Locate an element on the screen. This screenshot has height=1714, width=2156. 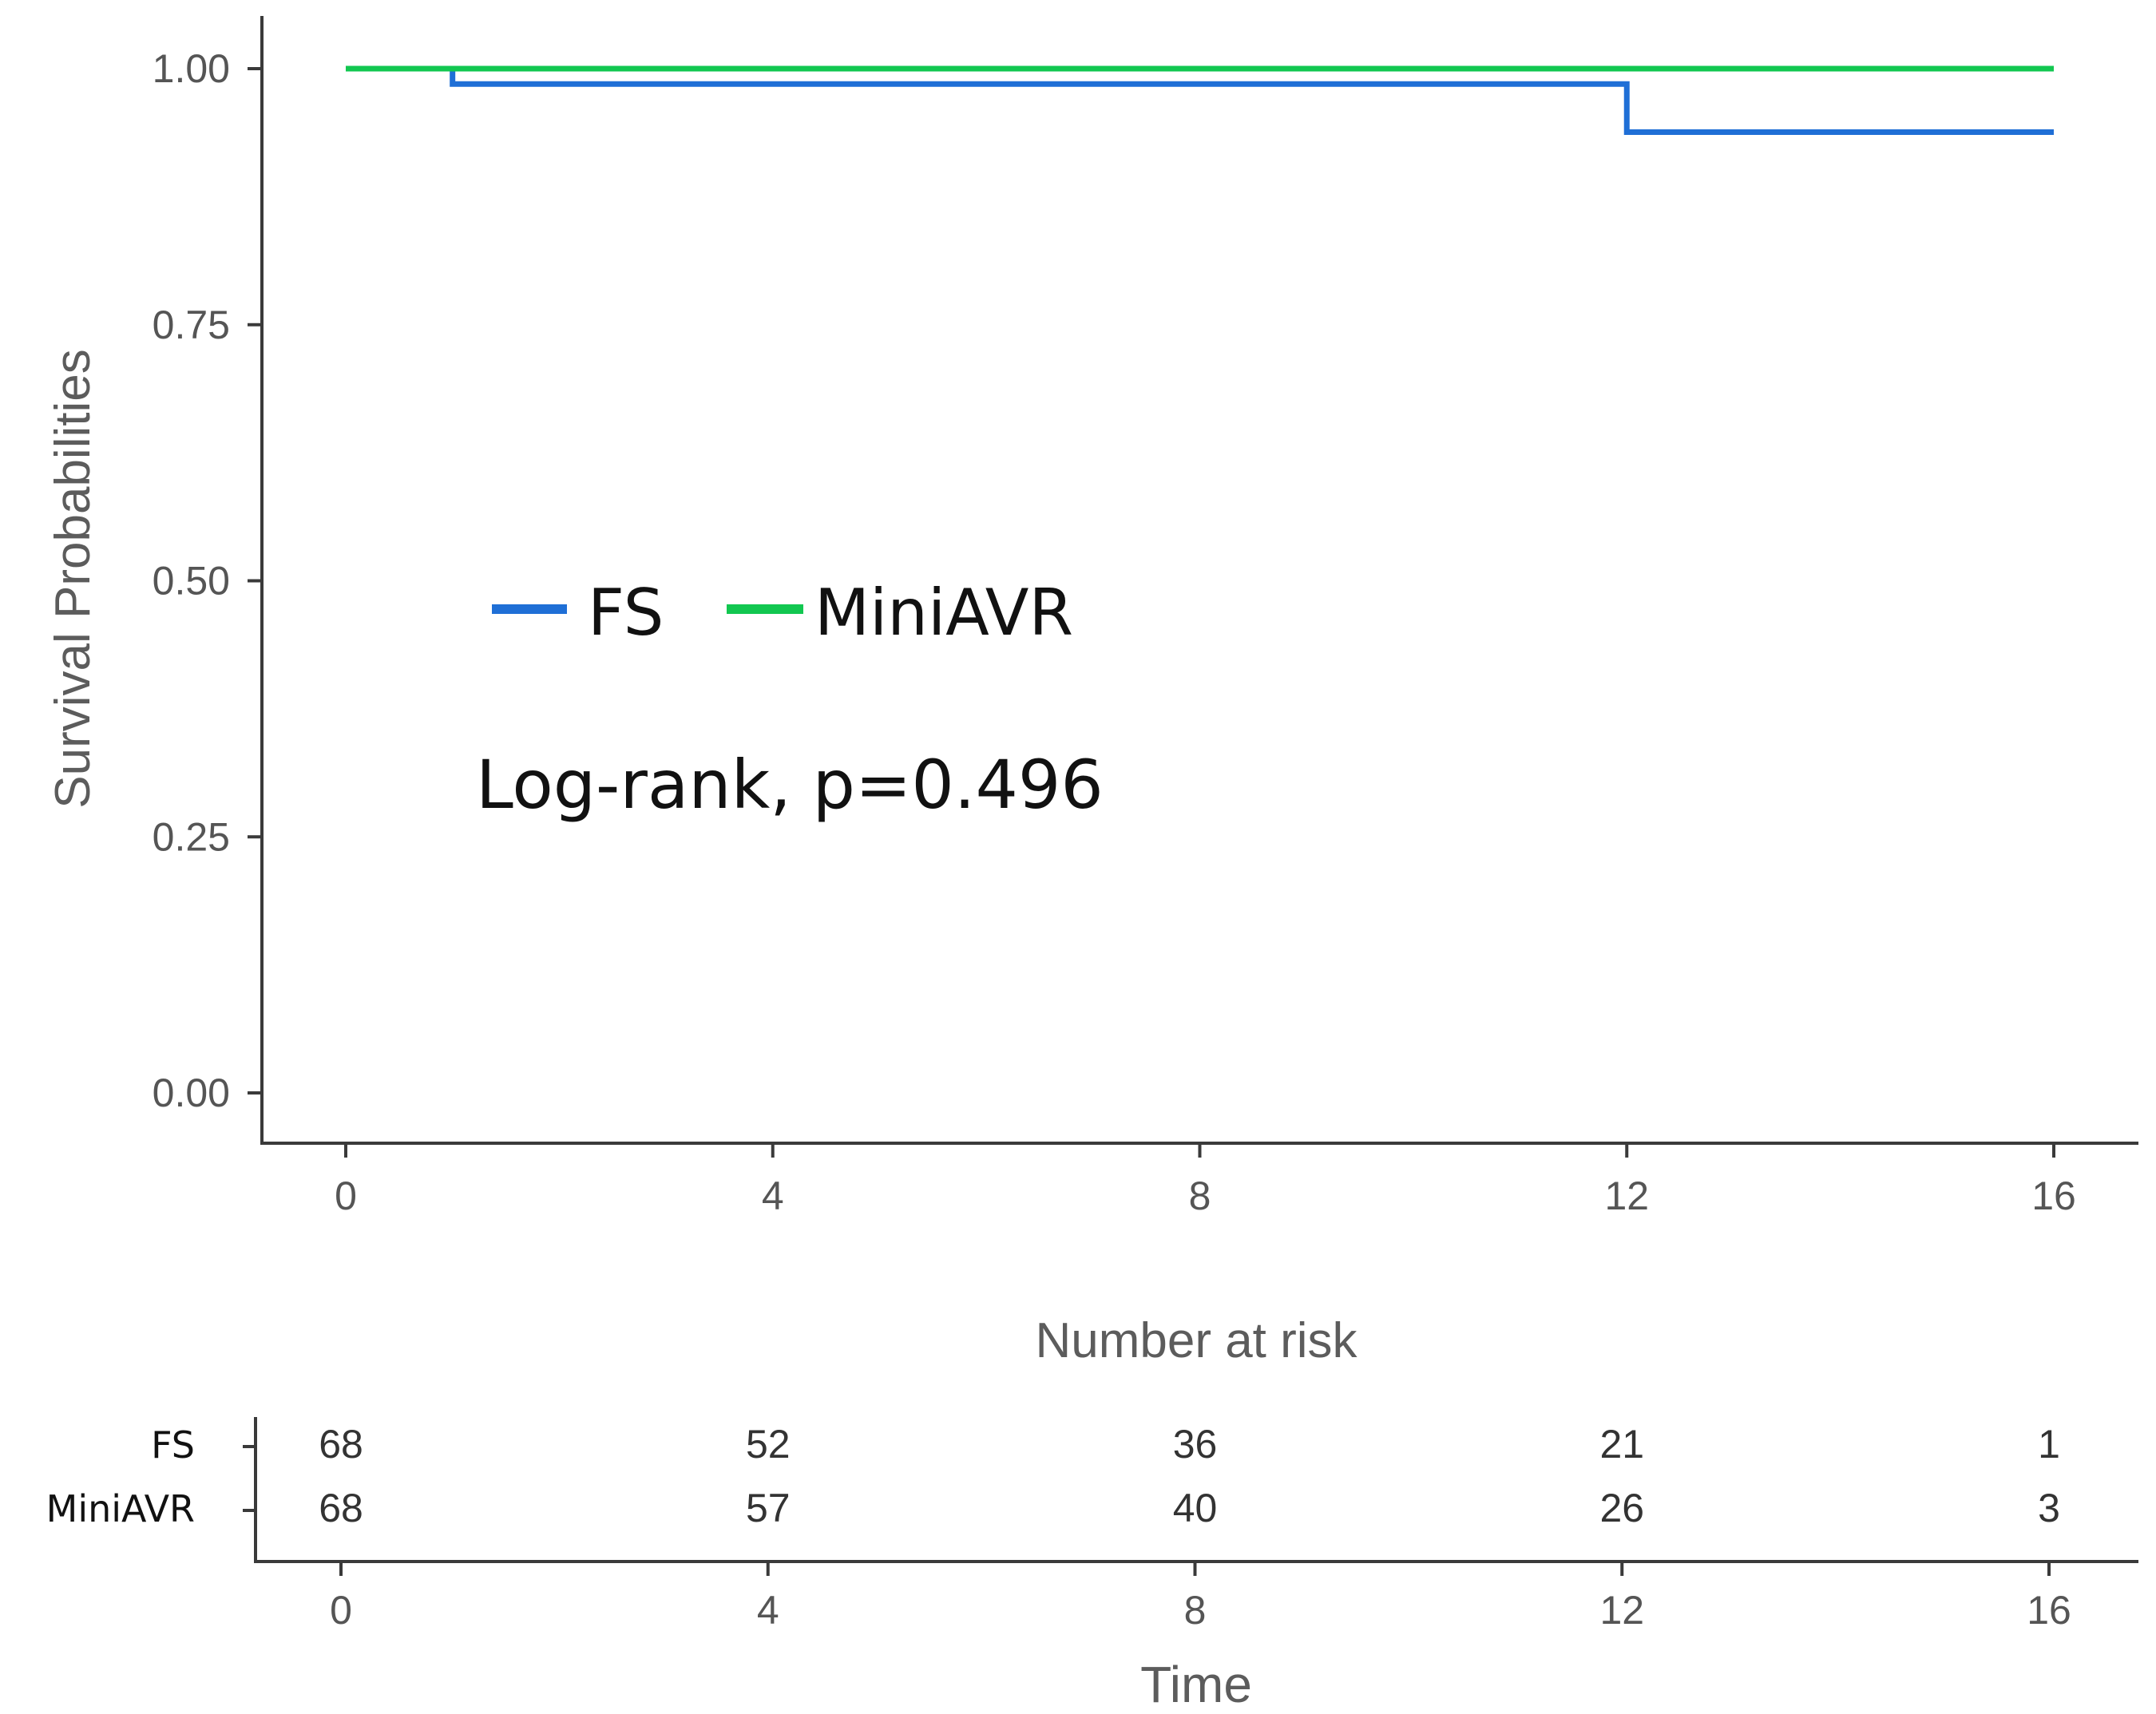
x-tick-label: 12 is located at coordinates (1626, 1196).